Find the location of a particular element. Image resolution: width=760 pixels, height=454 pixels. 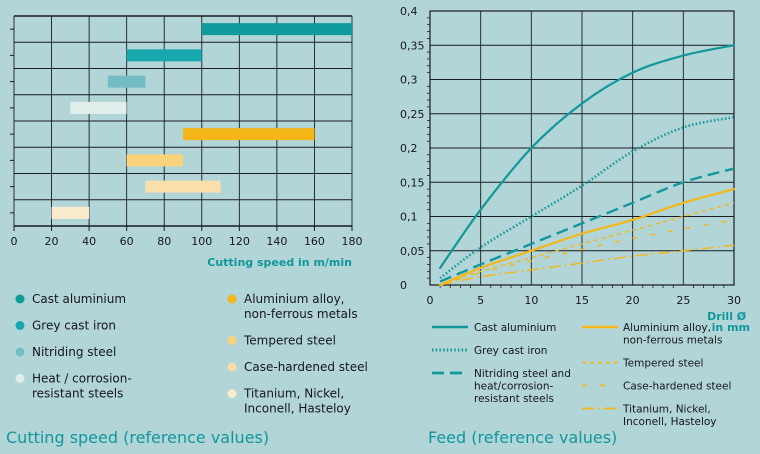

line-aluminium-alloy-non-ferrous-metals is located at coordinates (587, 237).